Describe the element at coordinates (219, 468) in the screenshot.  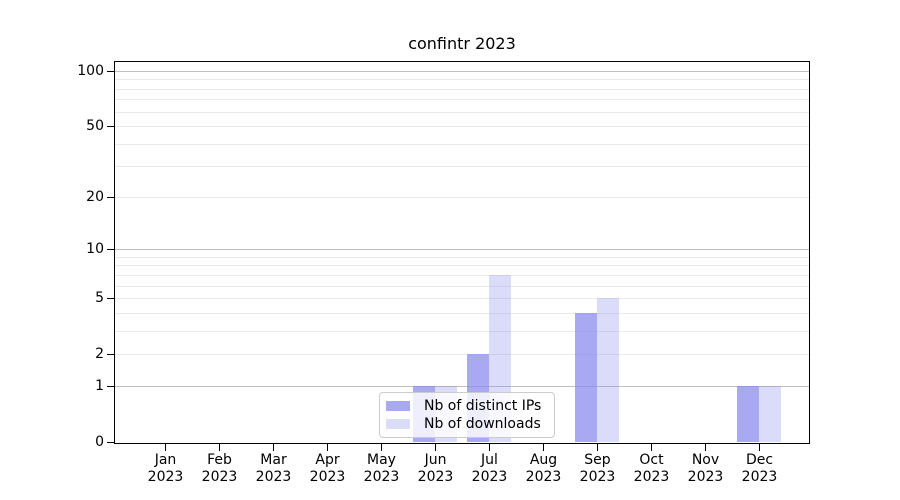
I see `x-tick-label: Feb 2023` at that location.